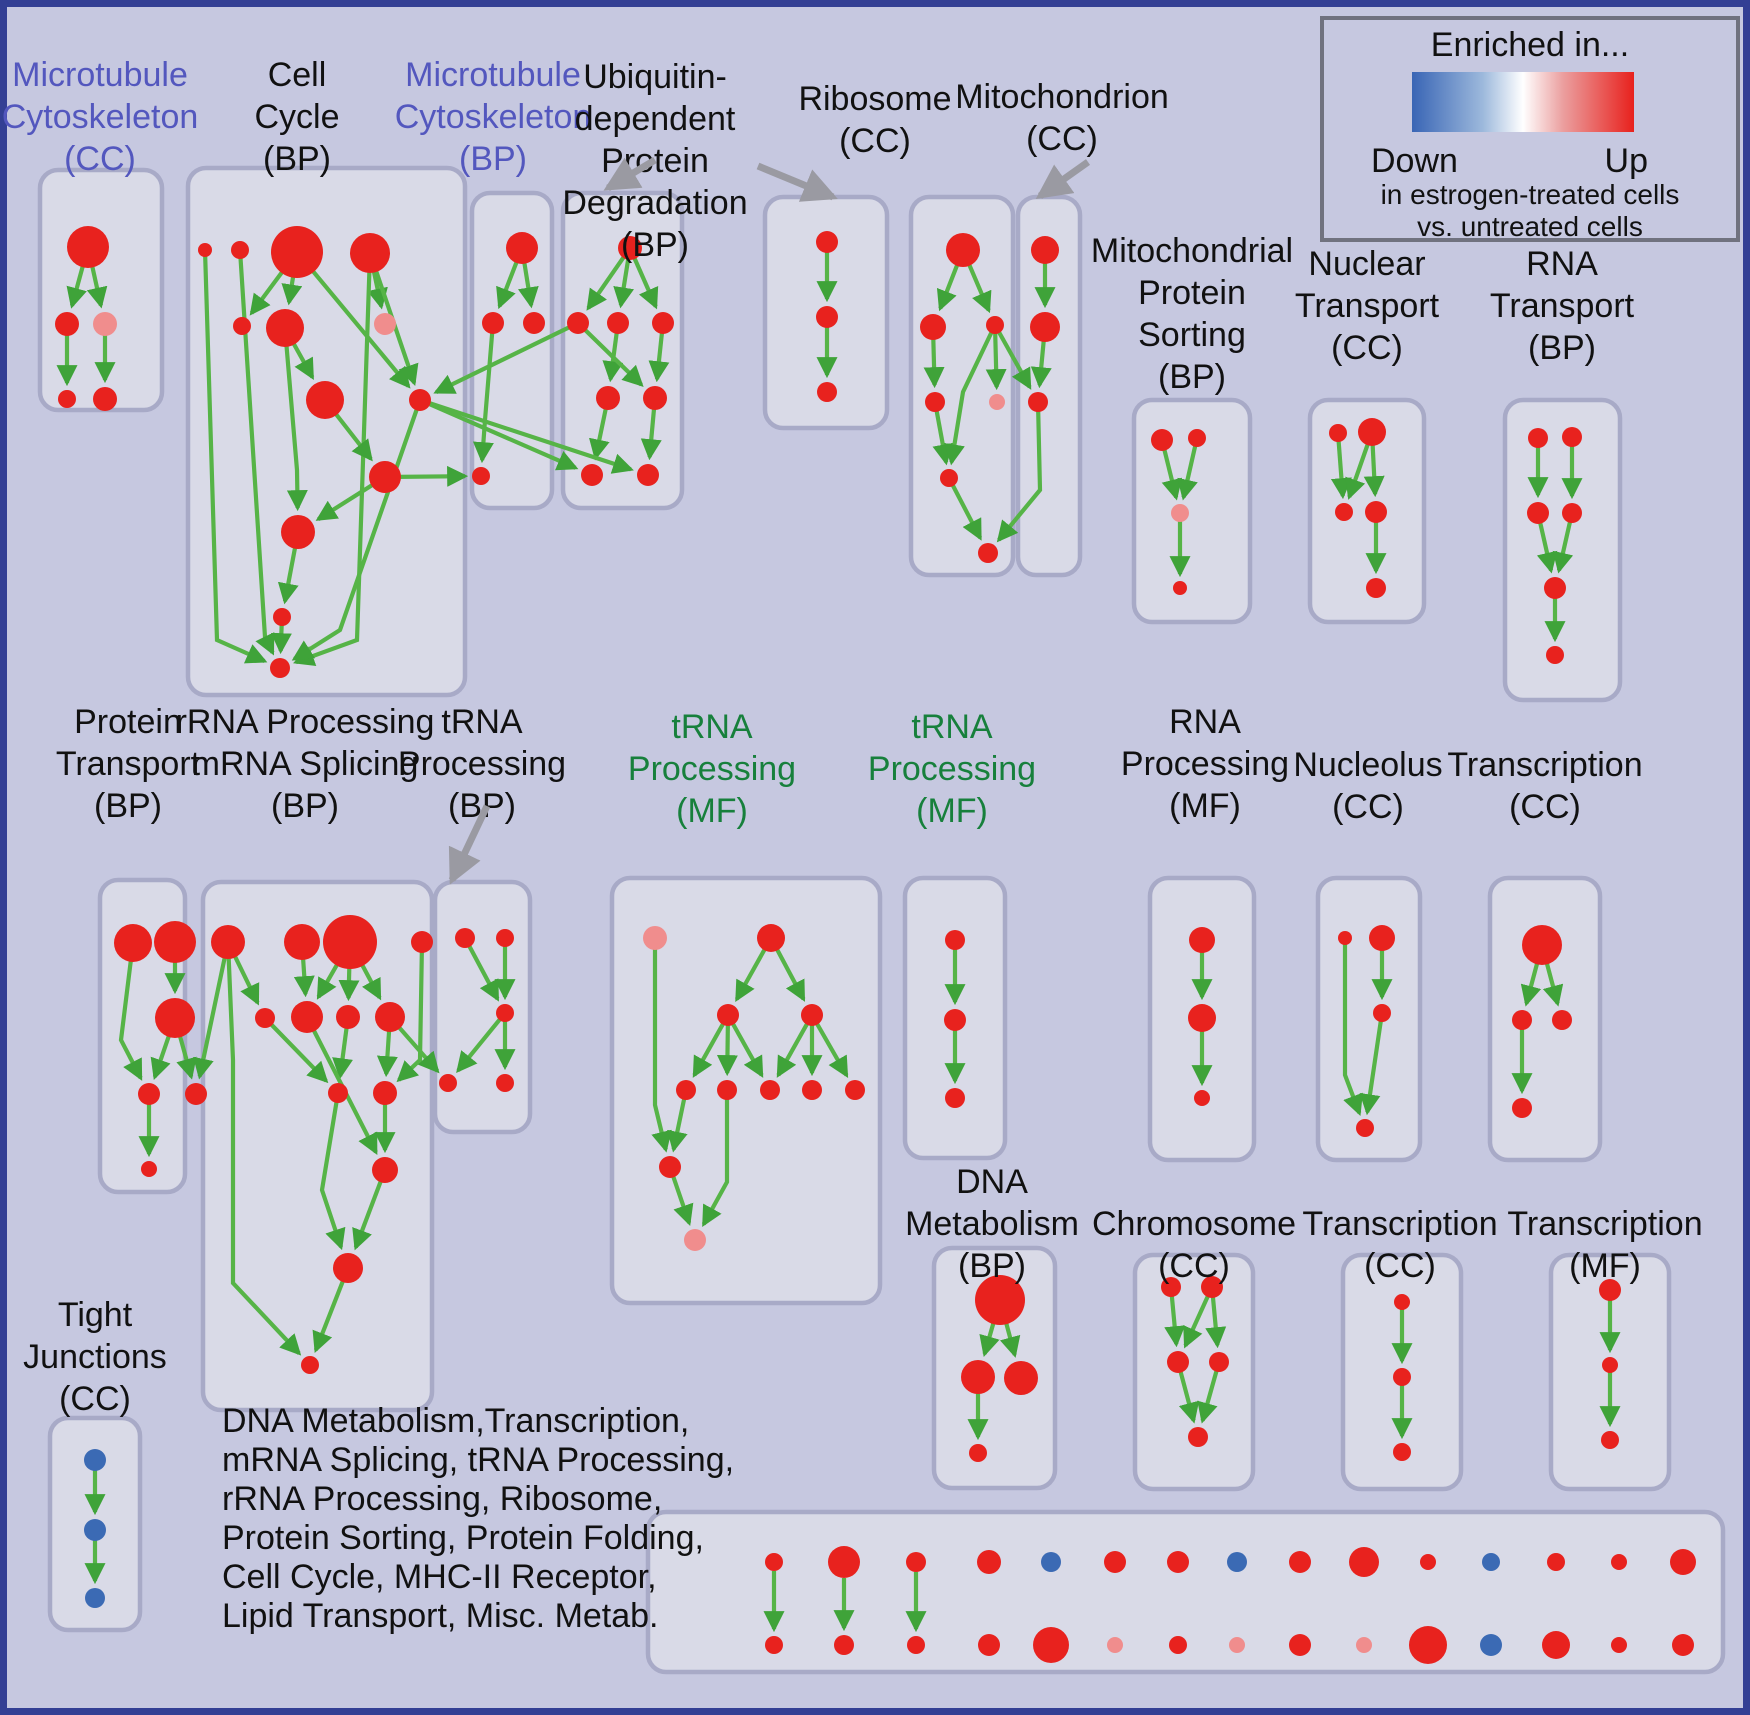 Image resolution: width=1750 pixels, height=1715 pixels. I want to click on node-trna-processing-bp-t4, so click(448, 1083).